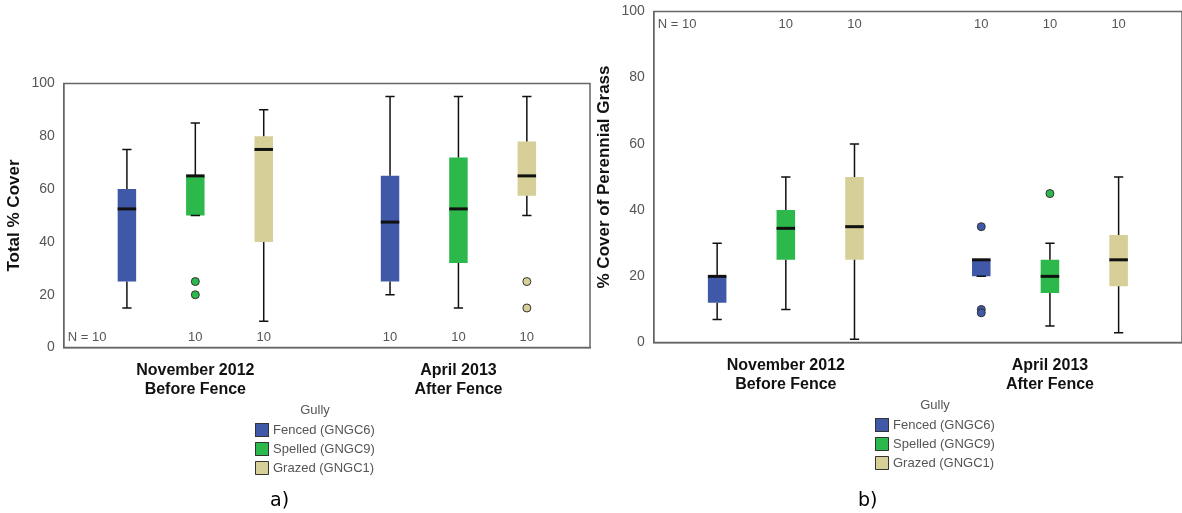  I want to click on y-axis-title: Total % Cover, so click(13, 215).